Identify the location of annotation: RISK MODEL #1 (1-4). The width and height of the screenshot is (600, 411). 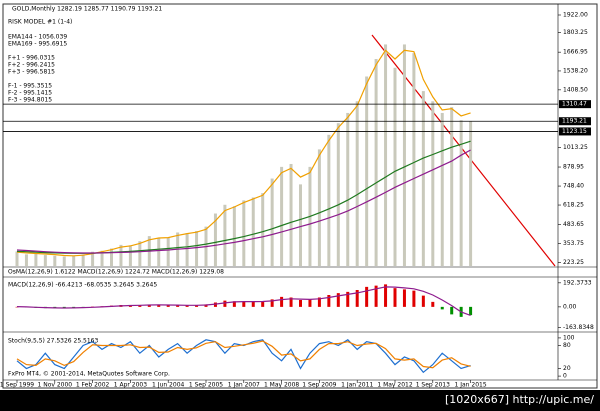
(40, 22).